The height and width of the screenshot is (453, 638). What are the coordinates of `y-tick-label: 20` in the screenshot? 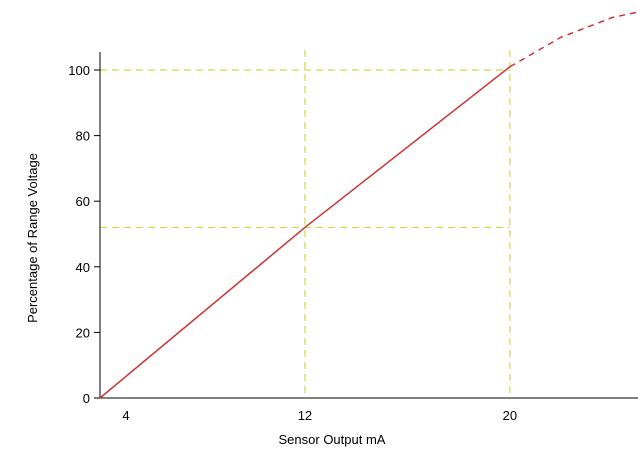 It's located at (83, 332).